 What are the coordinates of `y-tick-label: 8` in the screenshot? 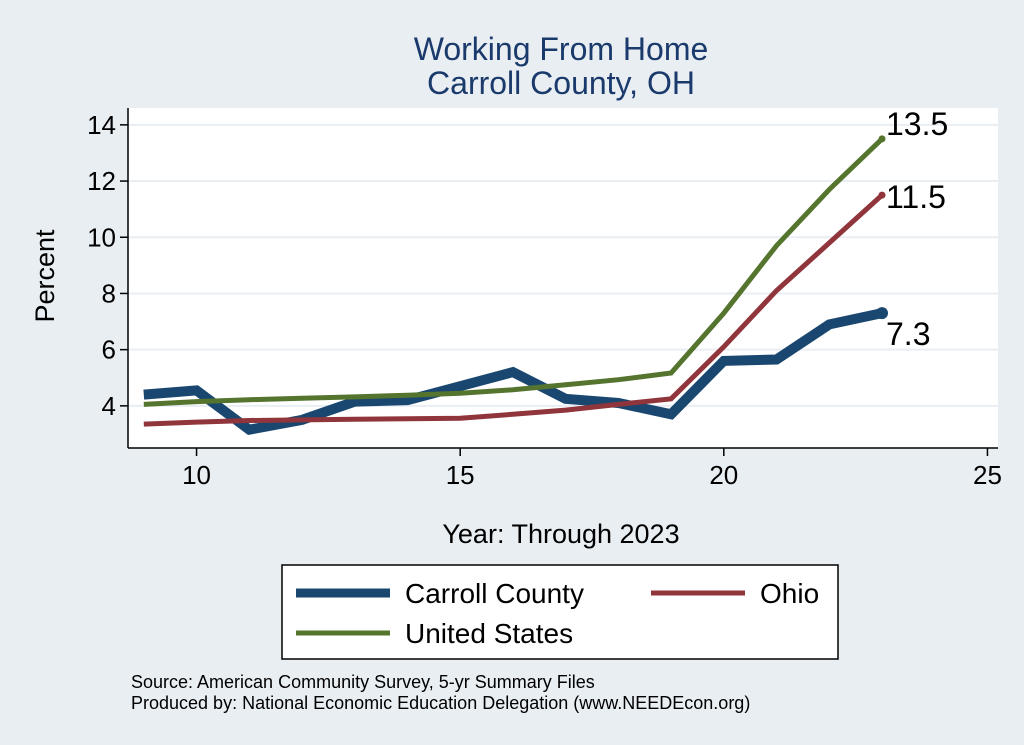 It's located at (109, 293).